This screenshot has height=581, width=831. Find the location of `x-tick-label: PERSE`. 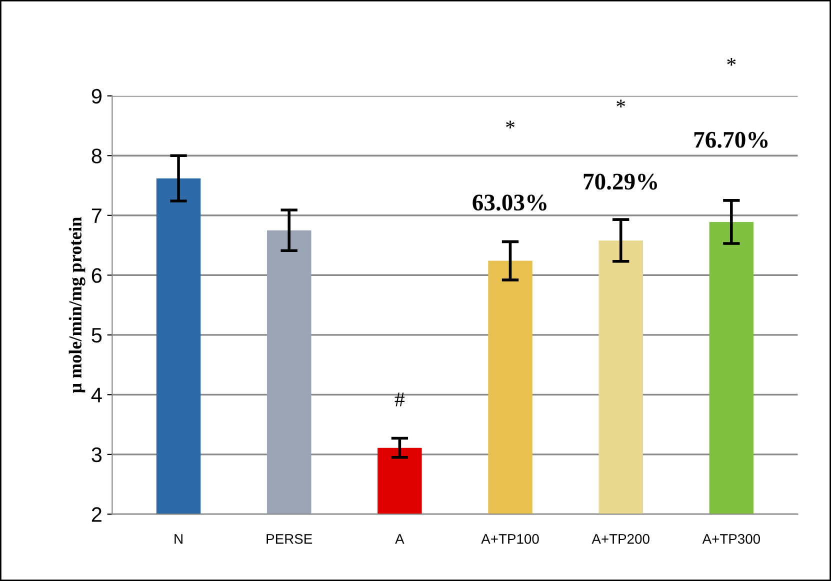

x-tick-label: PERSE is located at coordinates (289, 539).